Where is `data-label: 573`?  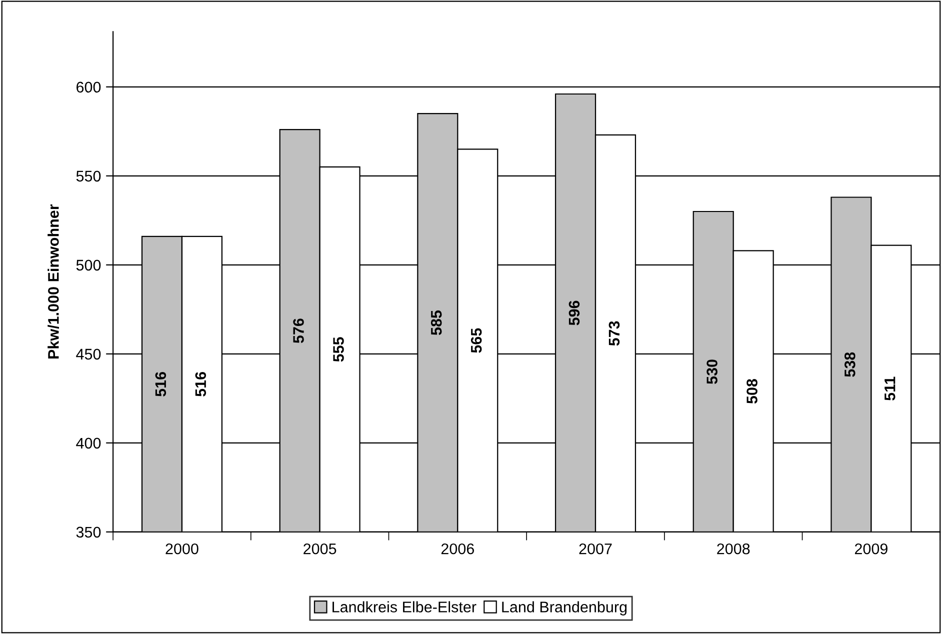
data-label: 573 is located at coordinates (614, 333).